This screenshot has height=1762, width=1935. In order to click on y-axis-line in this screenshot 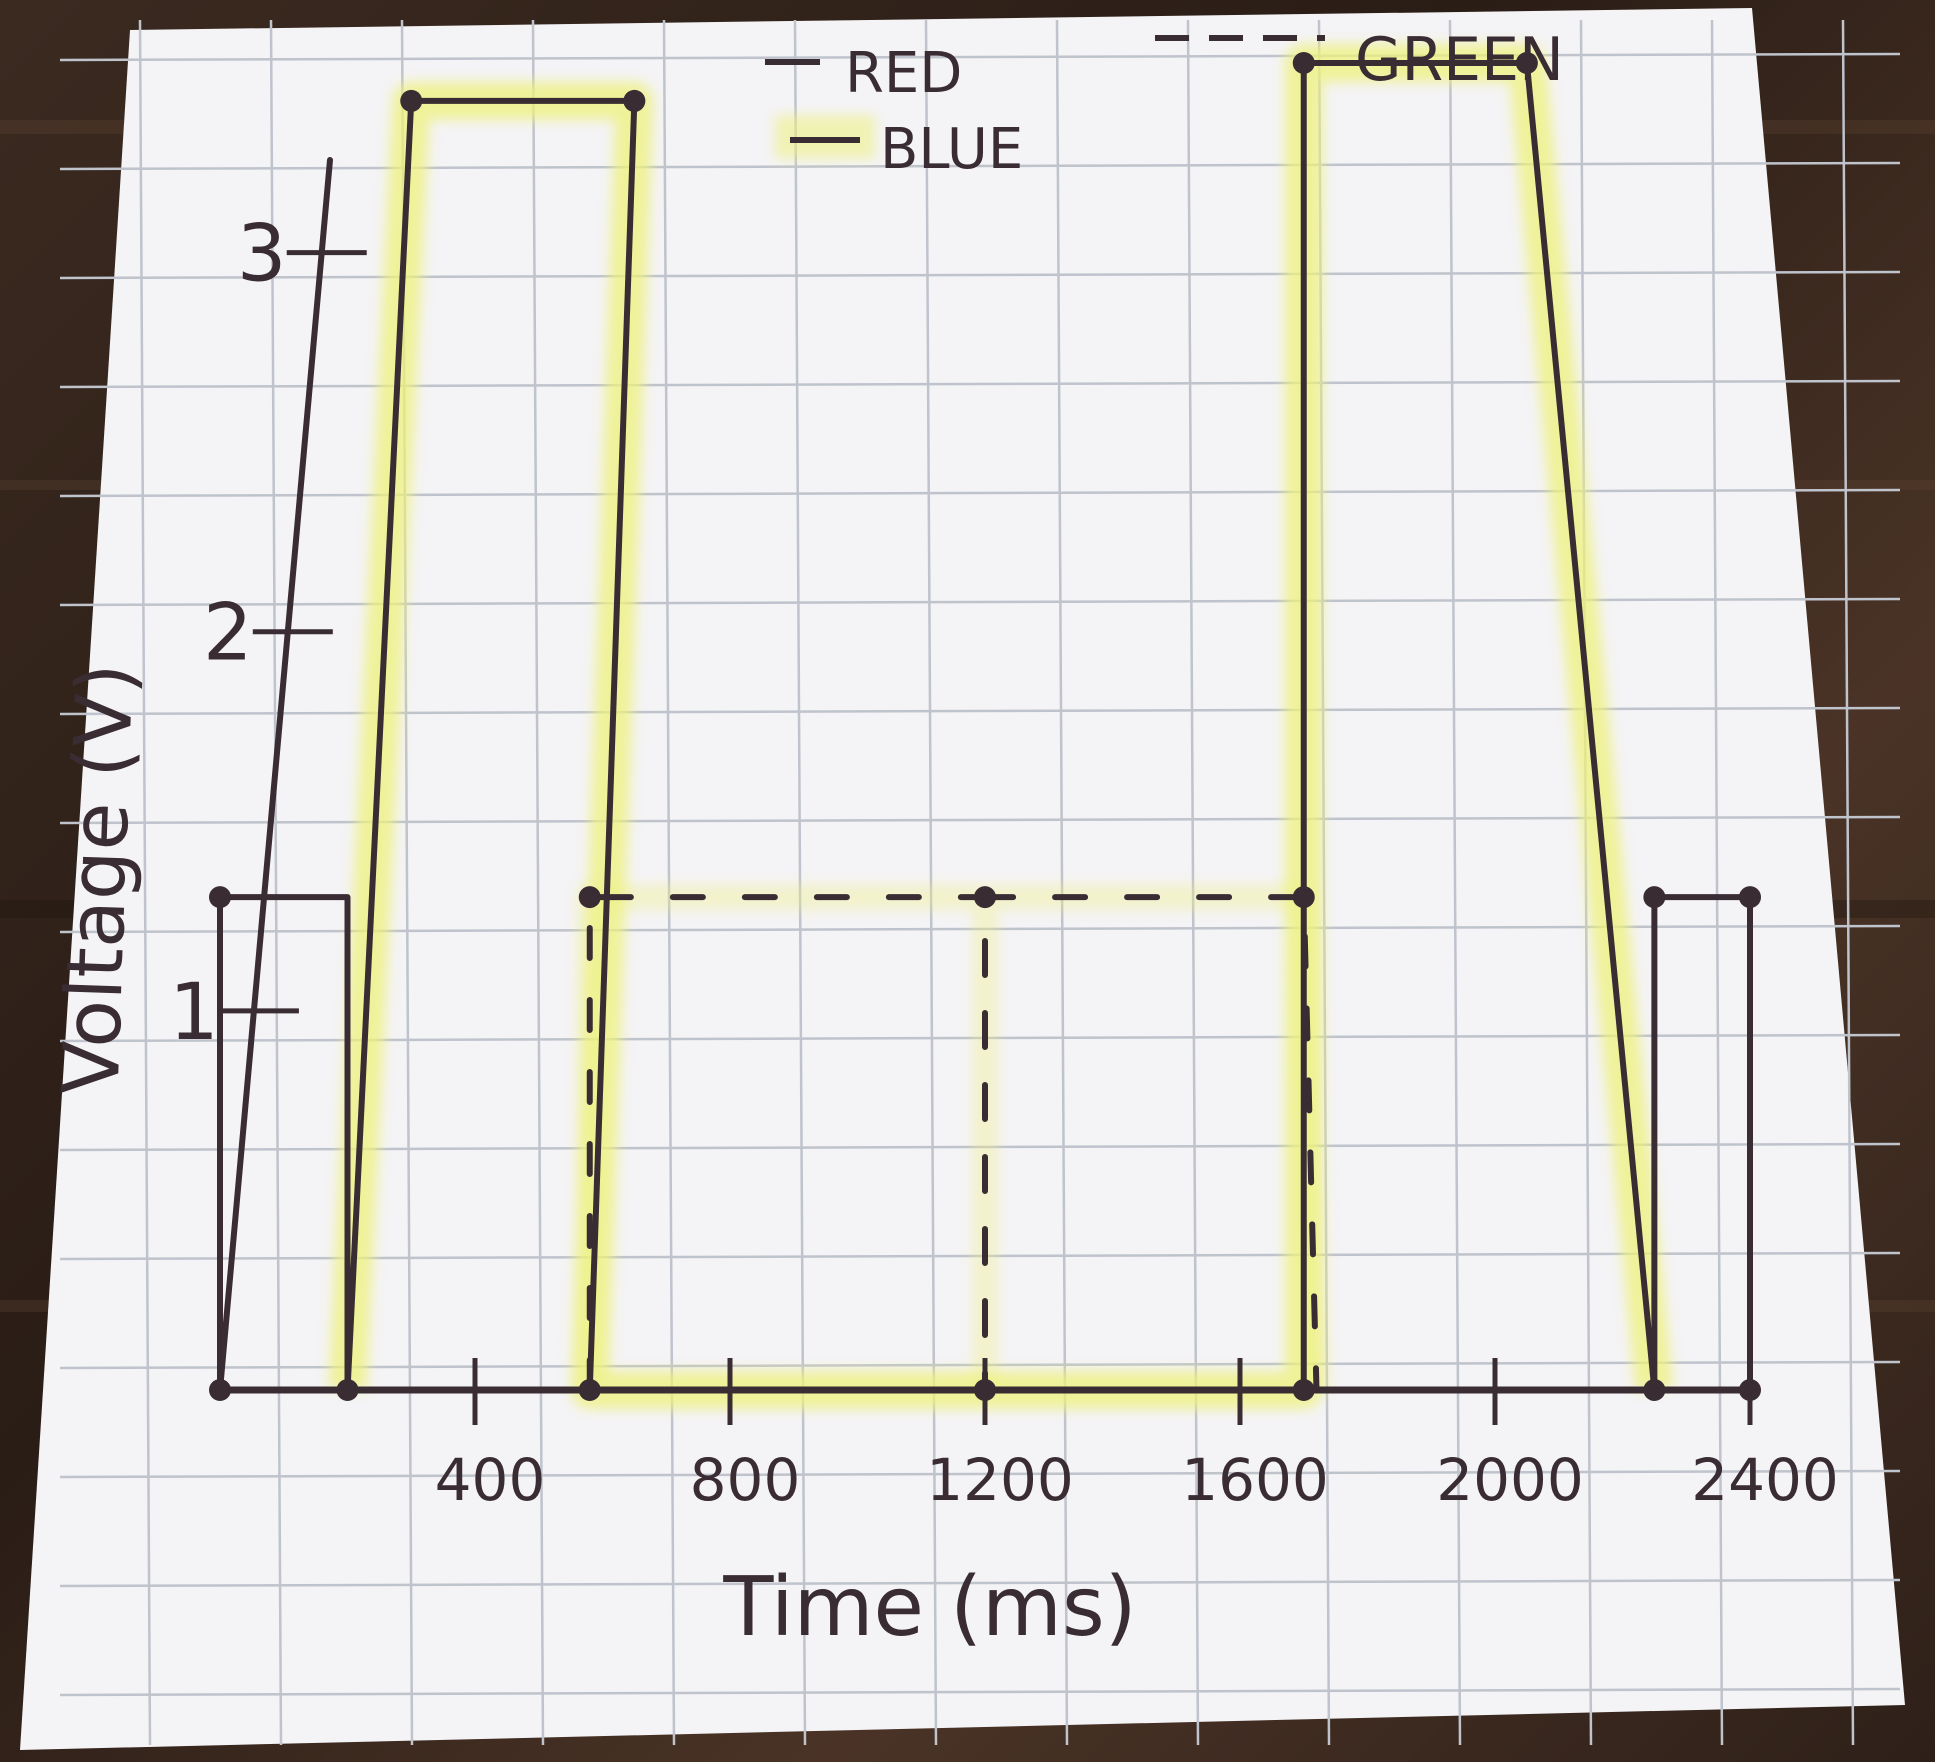, I will do `click(275, 775)`.